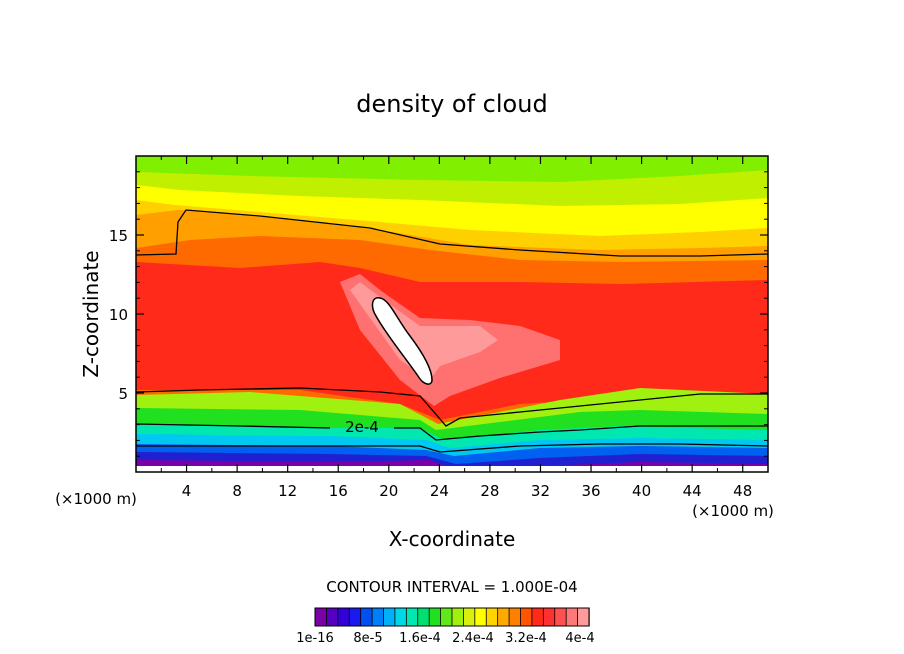 The image size is (904, 654). I want to click on x-tick-label: 32, so click(540, 491).